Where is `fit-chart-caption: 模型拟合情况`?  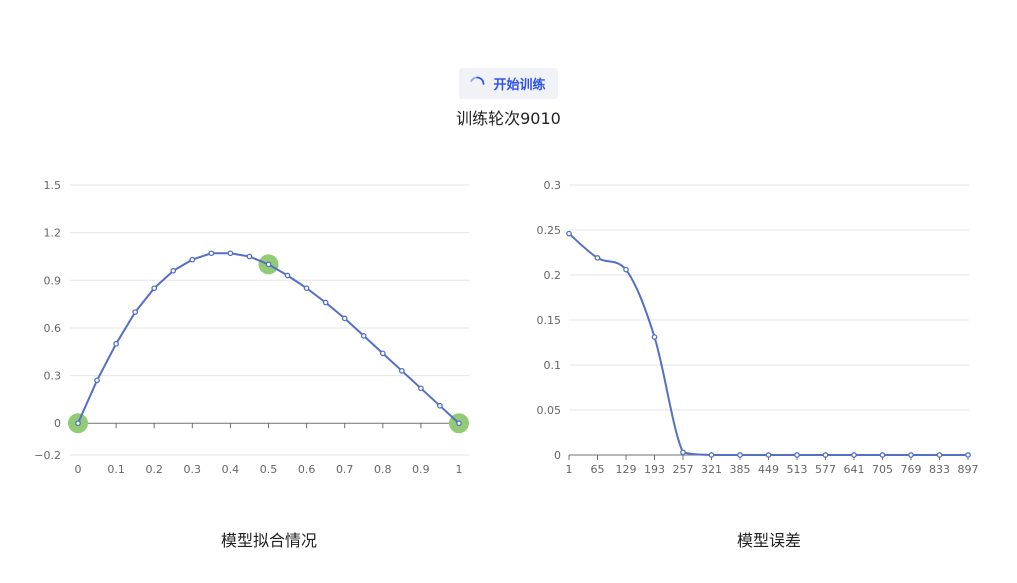 fit-chart-caption: 模型拟合情况 is located at coordinates (268, 540).